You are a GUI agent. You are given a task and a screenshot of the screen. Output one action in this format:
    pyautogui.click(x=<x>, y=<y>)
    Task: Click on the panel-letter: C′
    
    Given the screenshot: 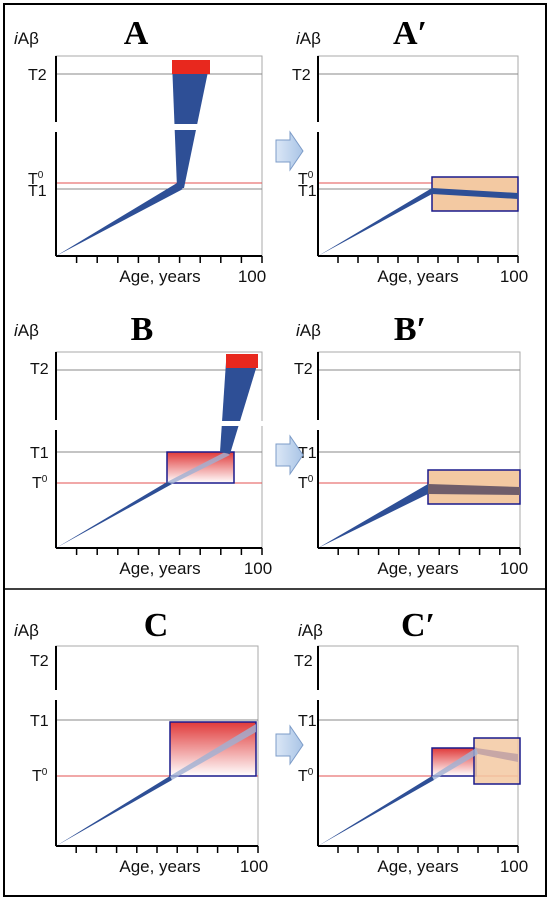 What is the action you would take?
    pyautogui.click(x=418, y=625)
    